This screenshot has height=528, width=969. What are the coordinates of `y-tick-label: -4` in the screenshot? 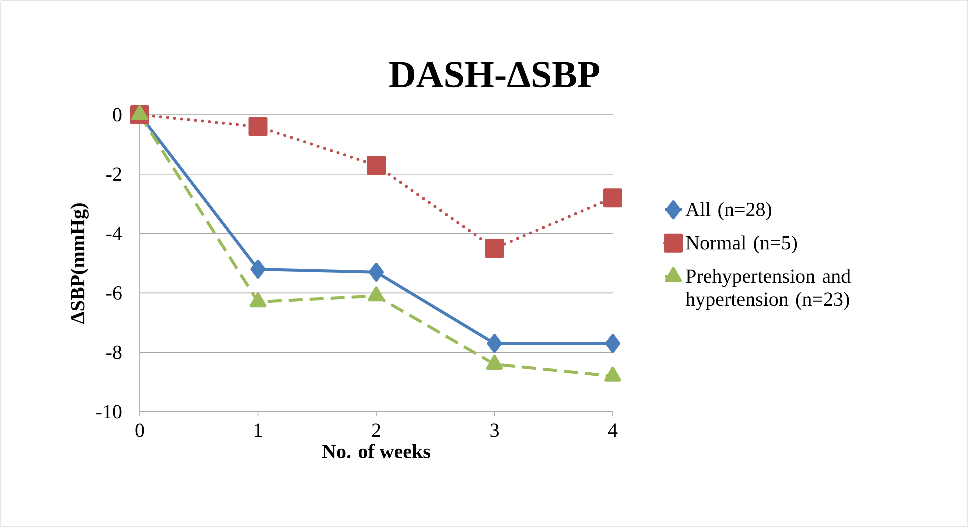 It's located at (114, 233).